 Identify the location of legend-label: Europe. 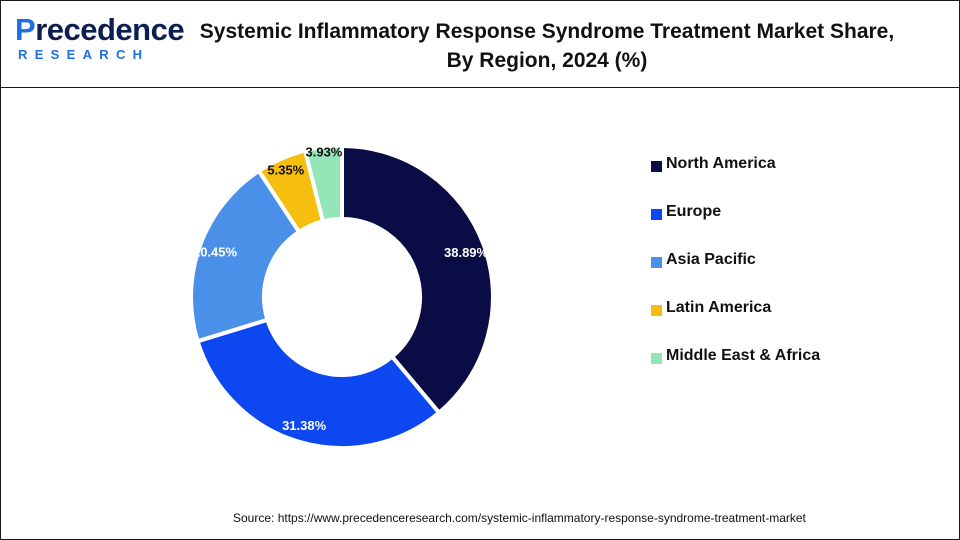
(694, 211).